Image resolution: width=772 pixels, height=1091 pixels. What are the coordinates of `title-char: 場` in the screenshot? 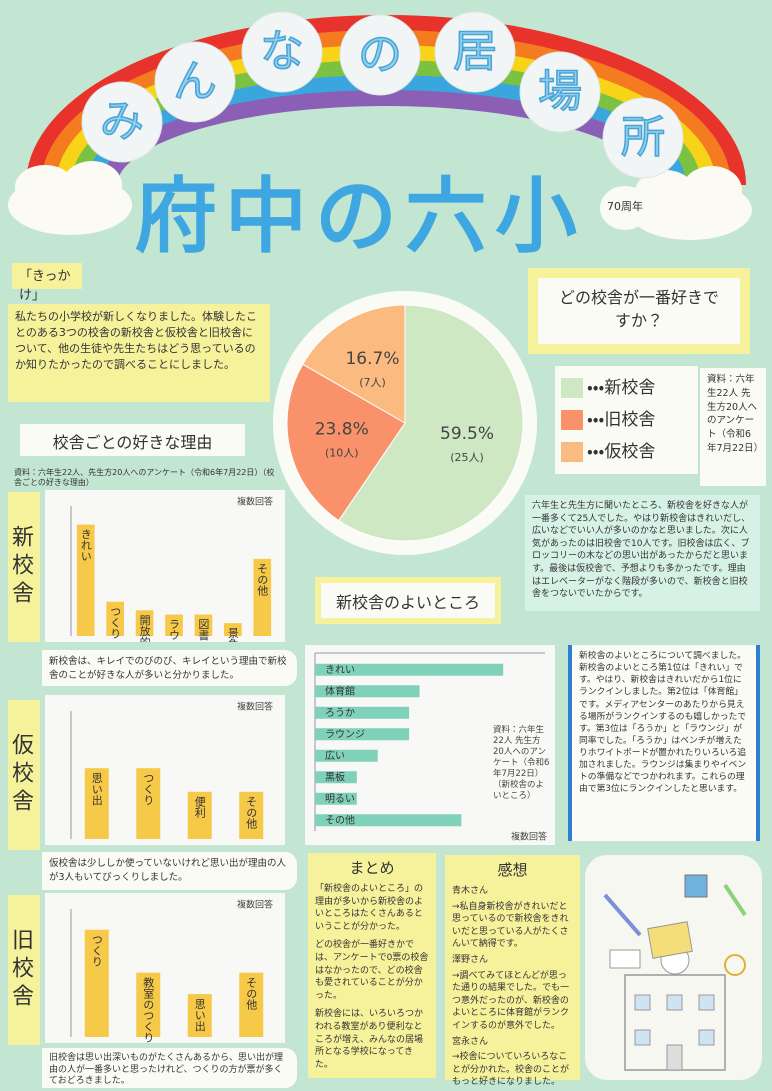 It's located at (560, 91).